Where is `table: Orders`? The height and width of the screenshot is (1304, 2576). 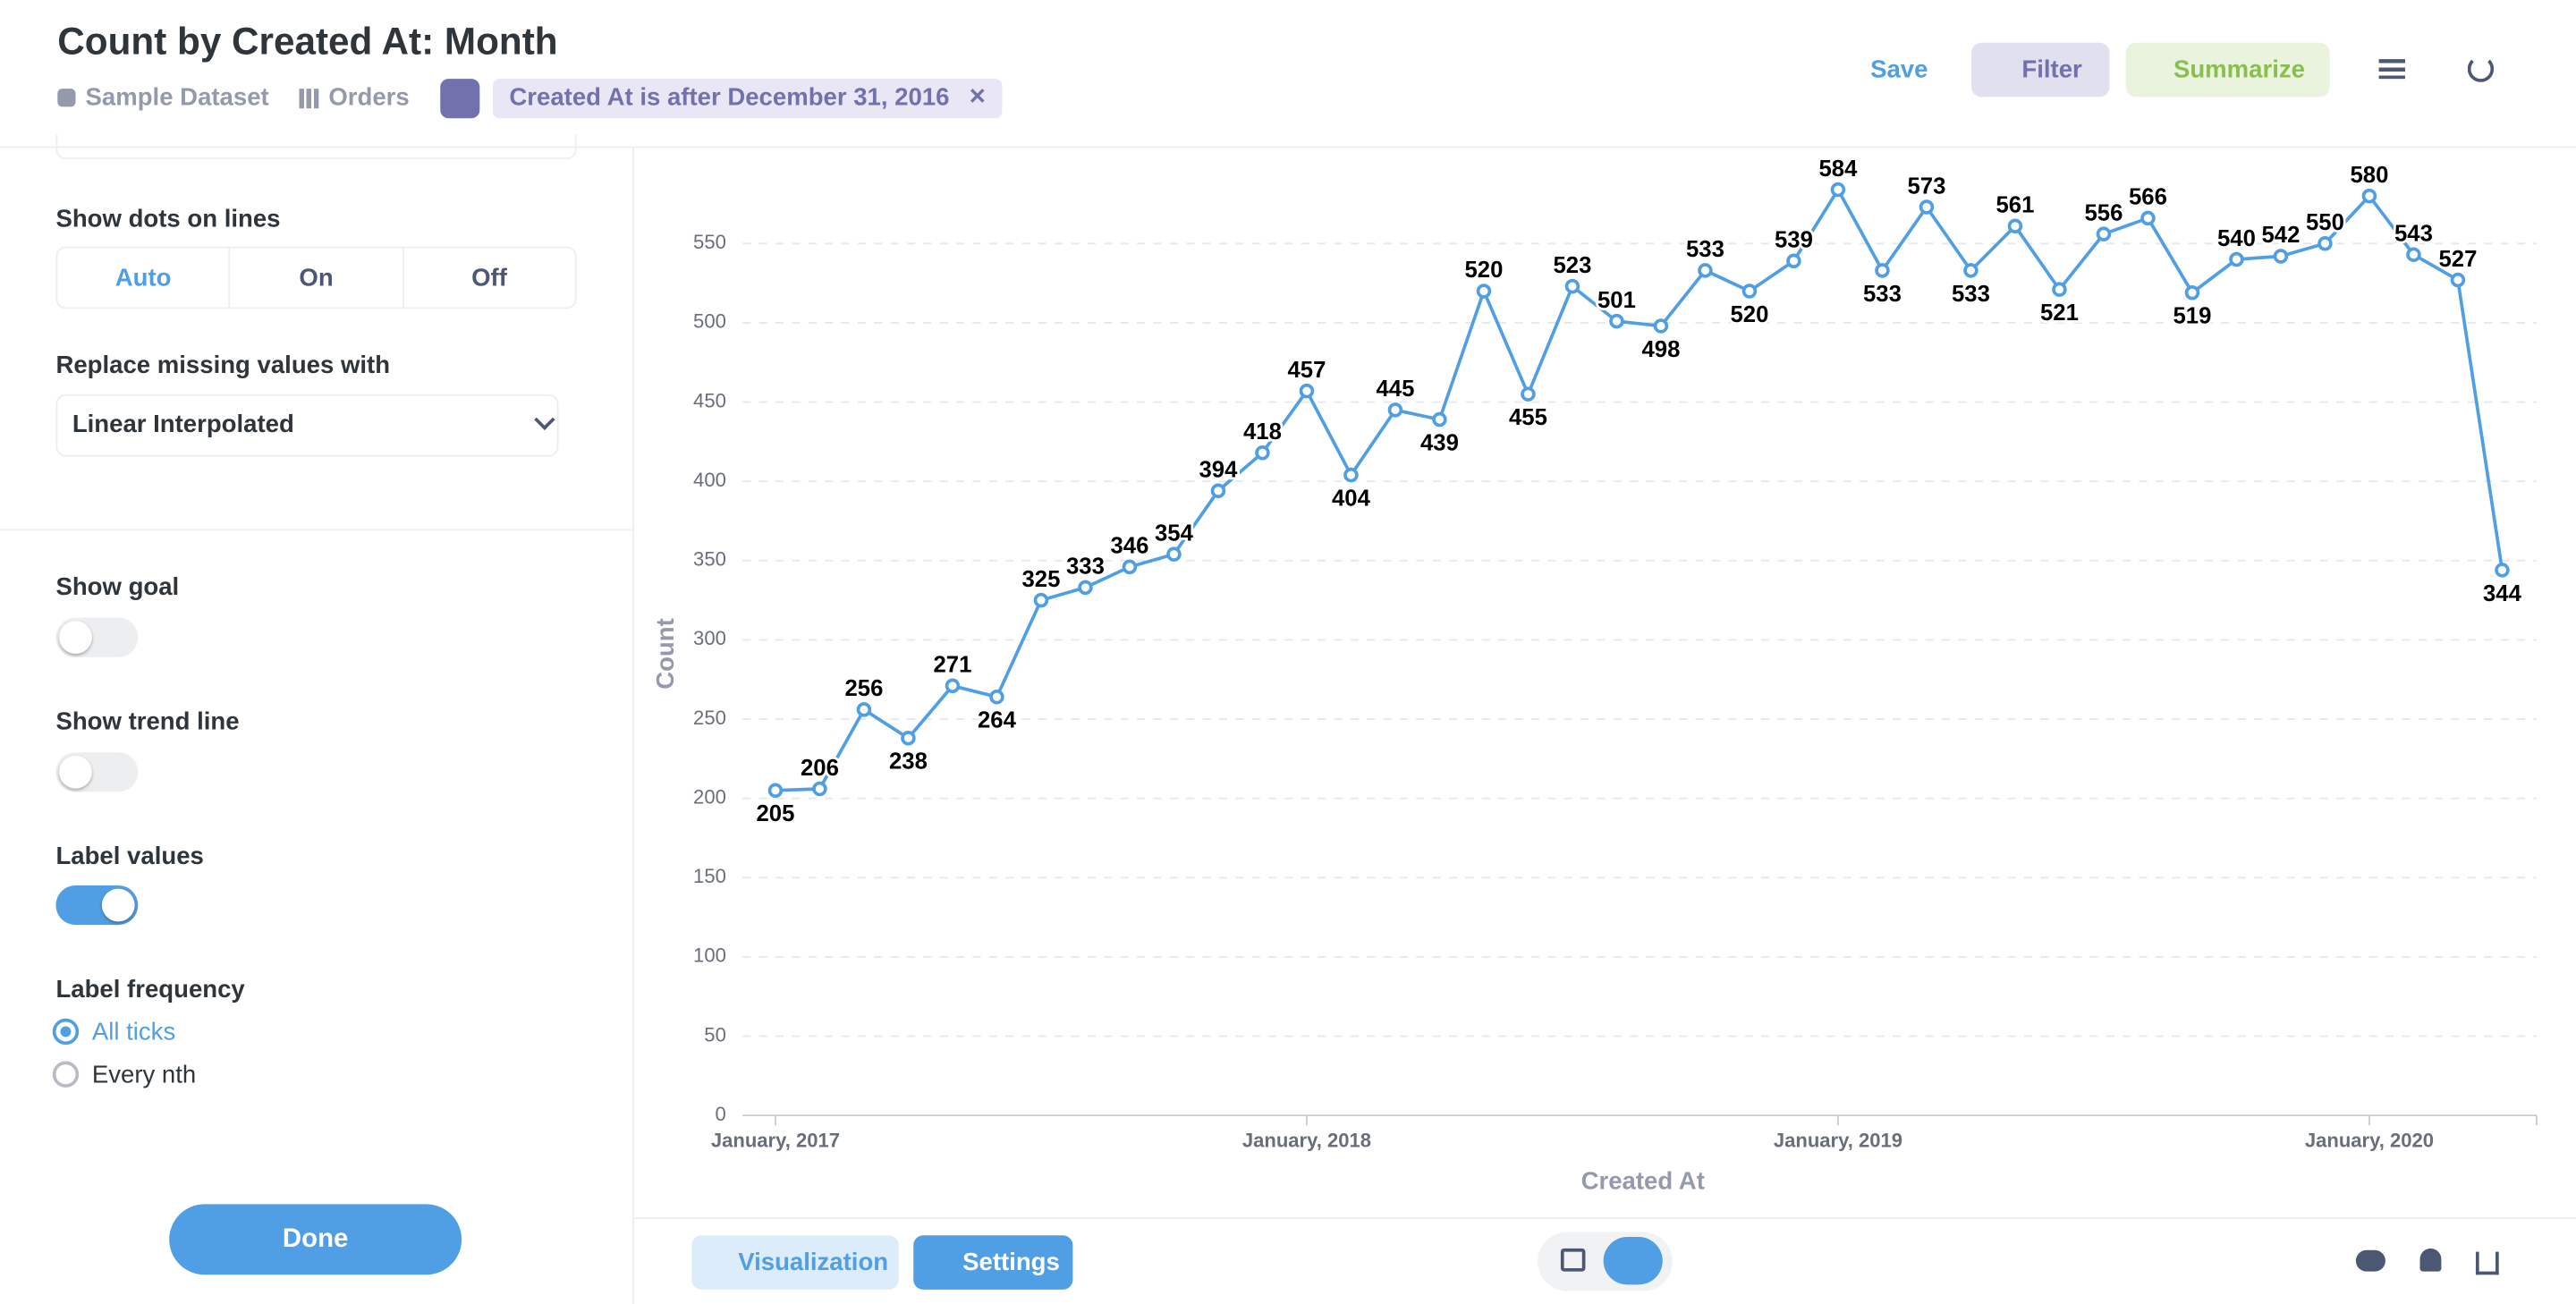
table: Orders is located at coordinates (369, 98).